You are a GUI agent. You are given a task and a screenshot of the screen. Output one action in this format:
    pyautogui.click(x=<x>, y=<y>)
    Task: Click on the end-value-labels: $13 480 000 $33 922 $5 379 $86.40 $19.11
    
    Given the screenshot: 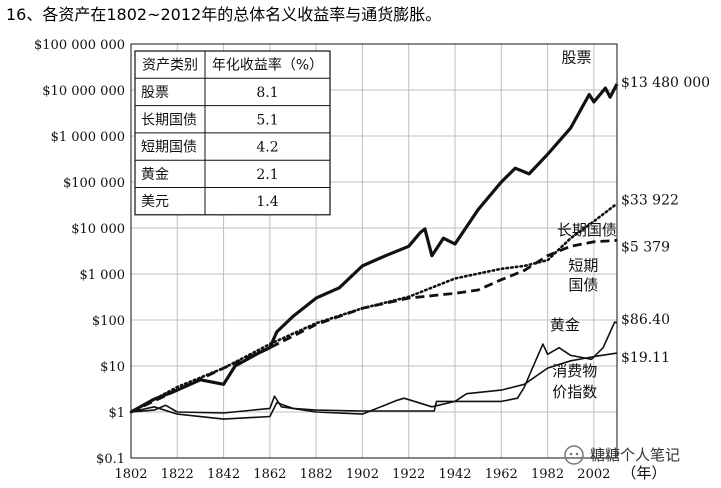 What is the action you would take?
    pyautogui.click(x=665, y=220)
    